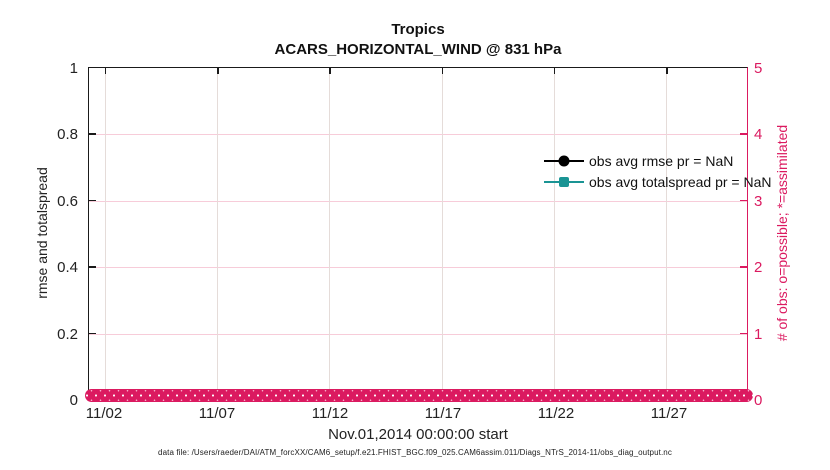 Image resolution: width=830 pixels, height=470 pixels. I want to click on y-left-tick-label: 0, so click(73, 400).